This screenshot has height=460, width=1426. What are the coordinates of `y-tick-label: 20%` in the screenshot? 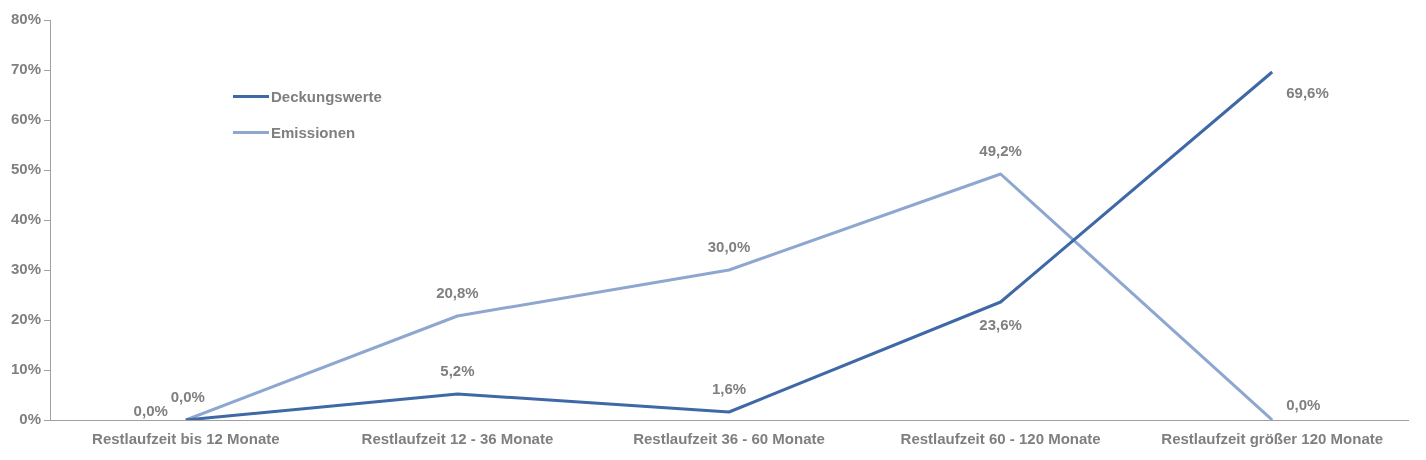 It's located at (26, 319).